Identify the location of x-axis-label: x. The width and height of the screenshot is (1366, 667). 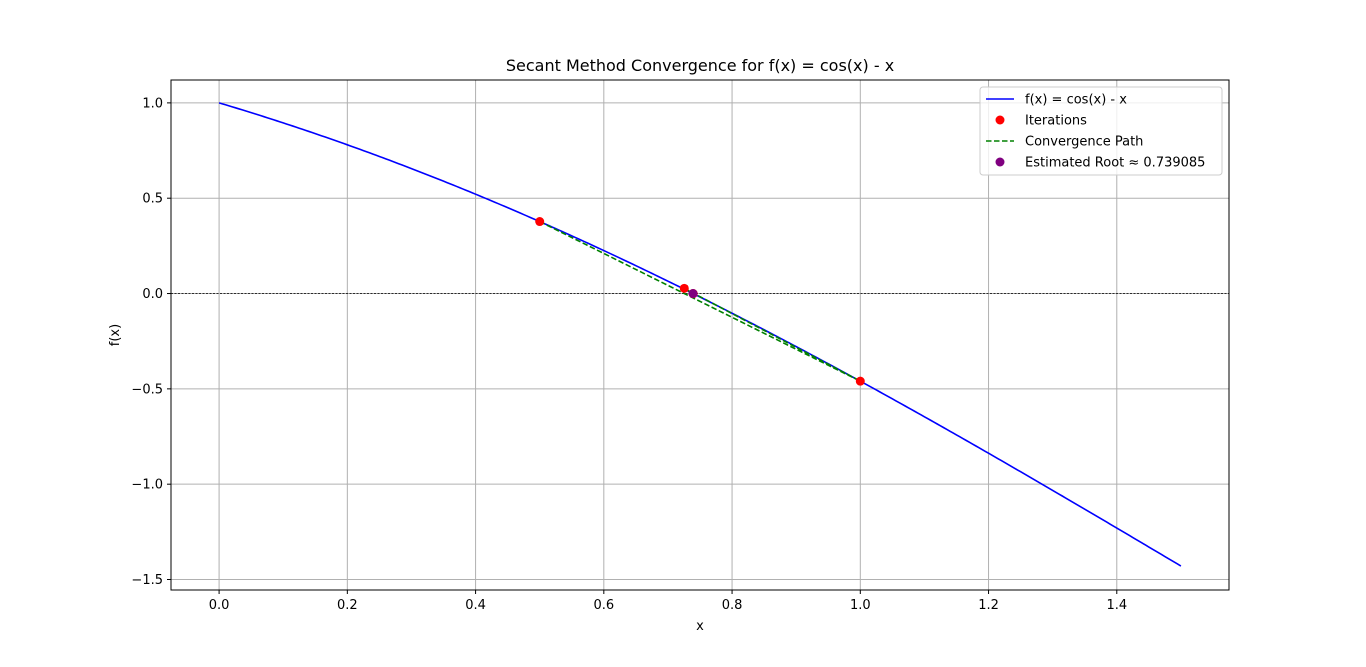
(700, 626).